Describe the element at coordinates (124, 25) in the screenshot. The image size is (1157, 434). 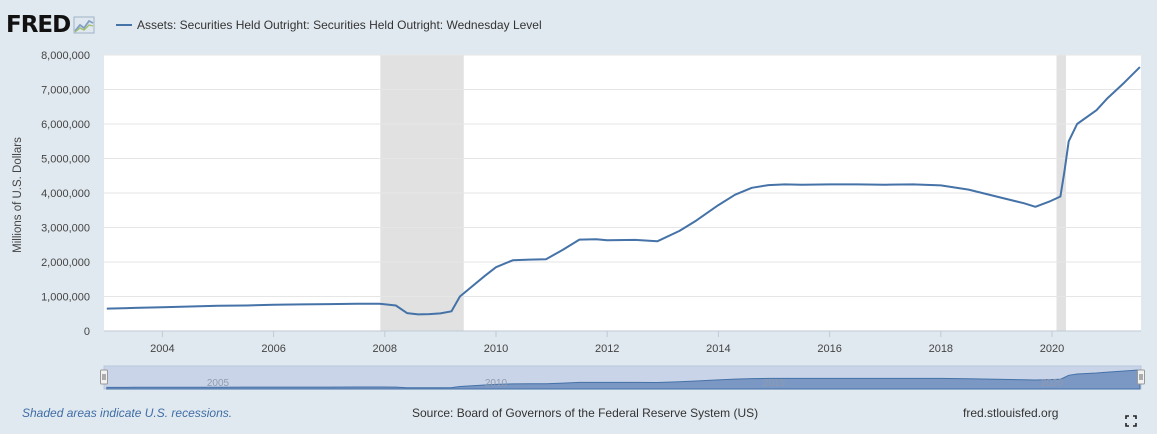
I see `legend-swatch` at that location.